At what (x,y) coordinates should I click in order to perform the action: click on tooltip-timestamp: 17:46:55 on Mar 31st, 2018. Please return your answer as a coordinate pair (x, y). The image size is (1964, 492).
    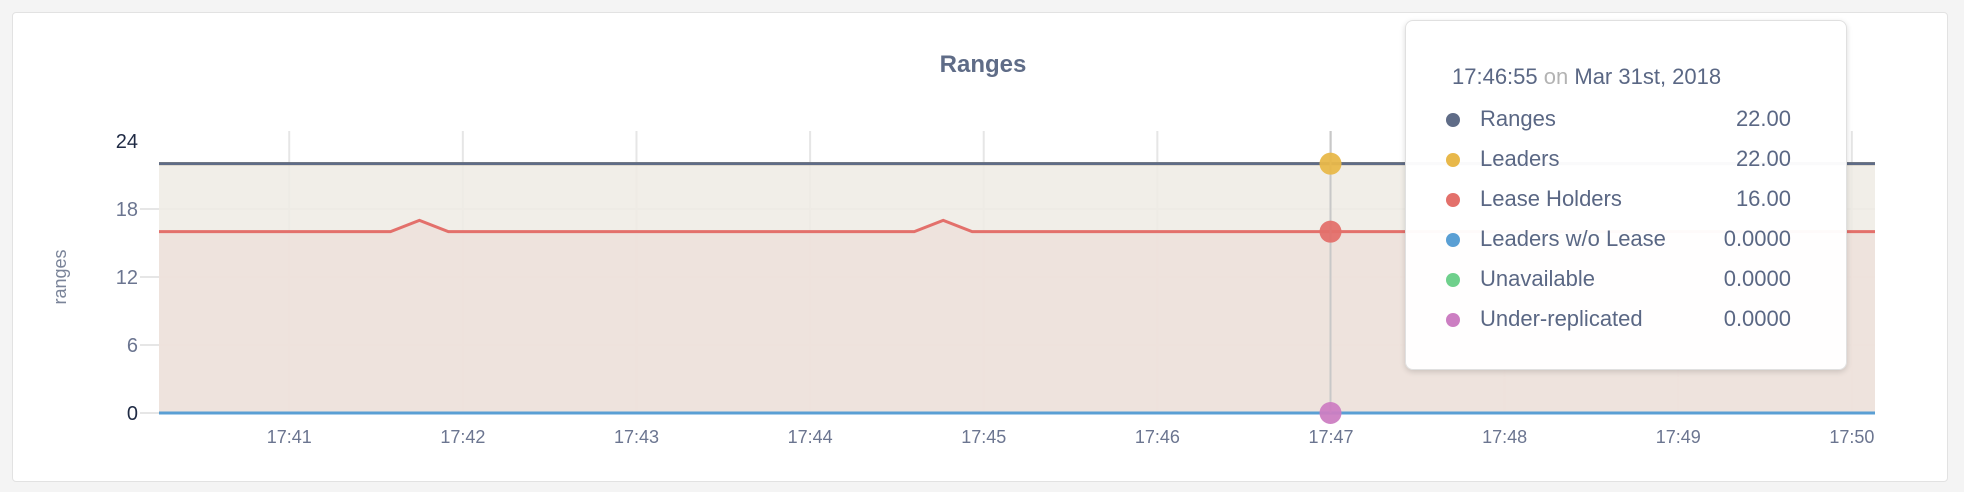
    Looking at the image, I should click on (1586, 77).